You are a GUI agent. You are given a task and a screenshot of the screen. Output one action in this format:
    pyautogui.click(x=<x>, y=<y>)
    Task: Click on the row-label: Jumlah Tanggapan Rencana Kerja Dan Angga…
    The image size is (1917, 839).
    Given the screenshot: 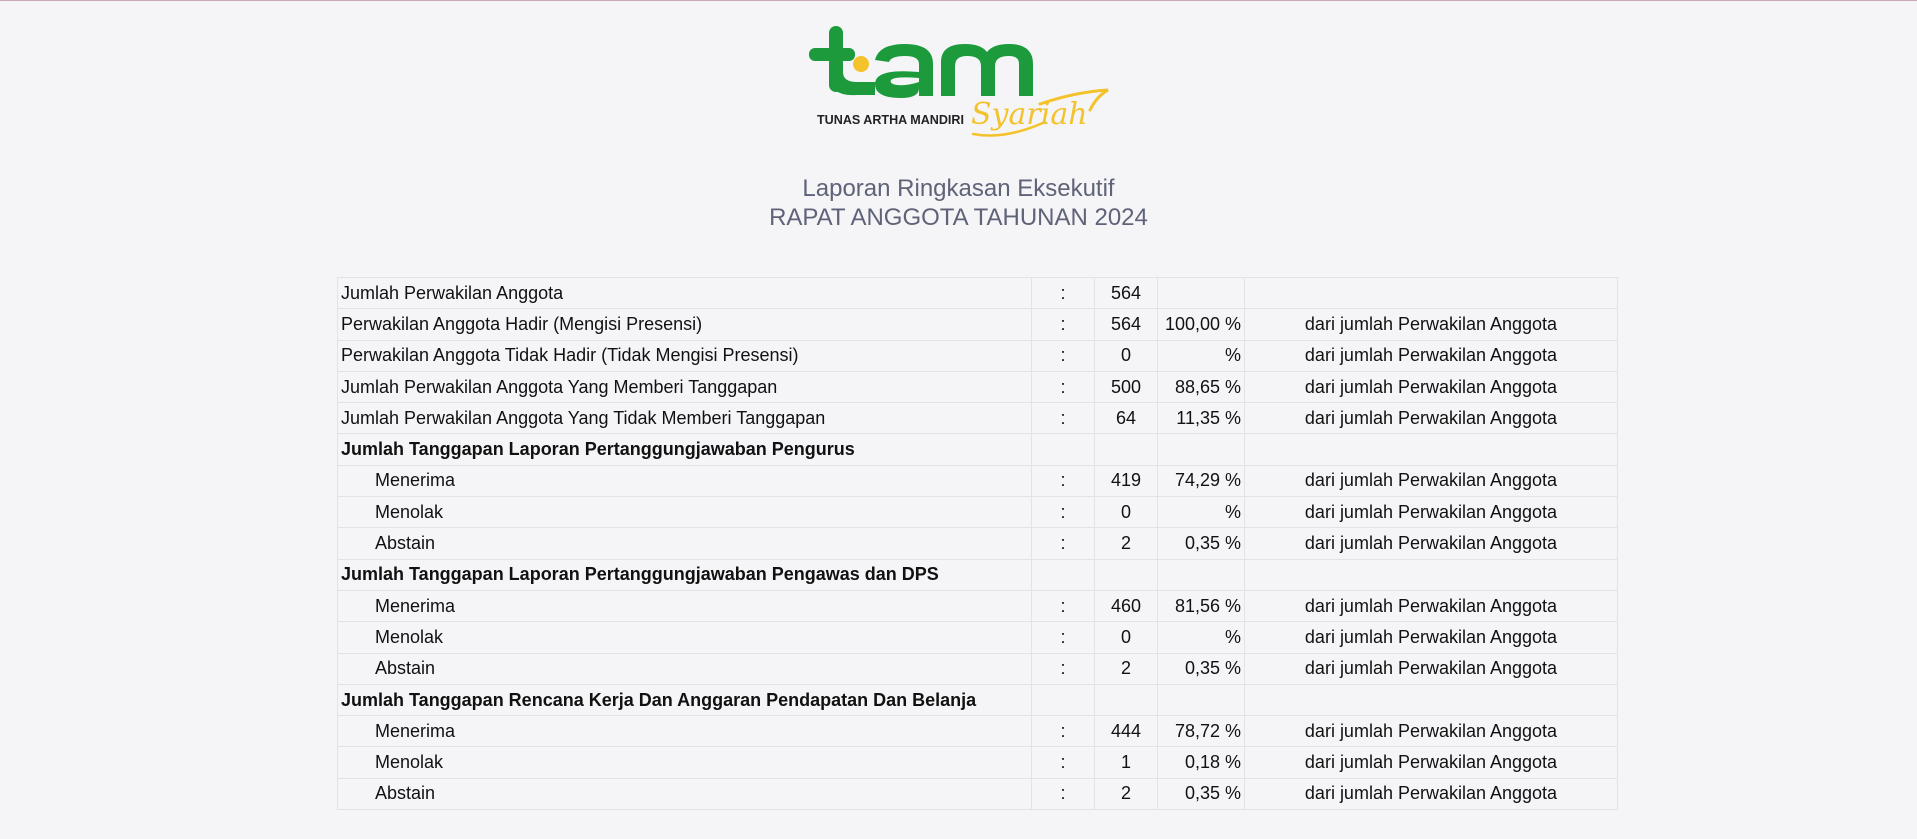 What is the action you would take?
    pyautogui.click(x=684, y=700)
    